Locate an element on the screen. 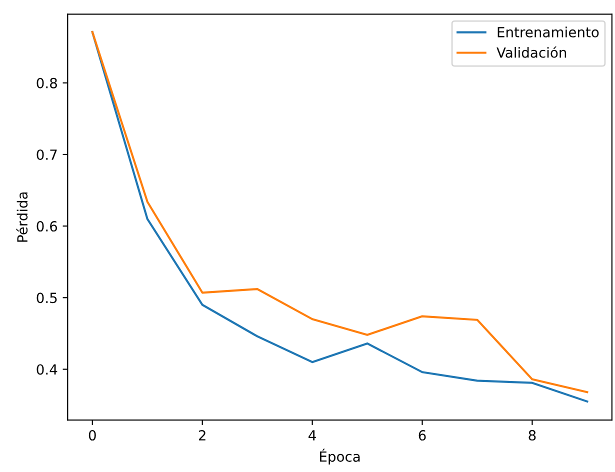 The width and height of the screenshot is (615, 472). y-tick-label: 0.4 is located at coordinates (47, 369).